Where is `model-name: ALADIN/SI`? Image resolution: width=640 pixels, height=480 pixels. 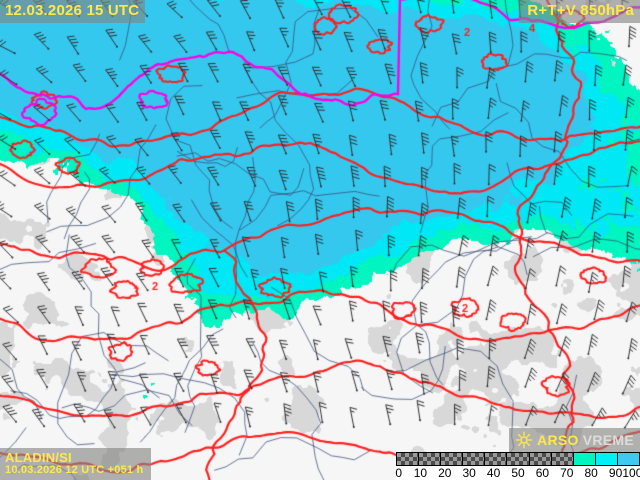 model-name: ALADIN/SI is located at coordinates (38, 457).